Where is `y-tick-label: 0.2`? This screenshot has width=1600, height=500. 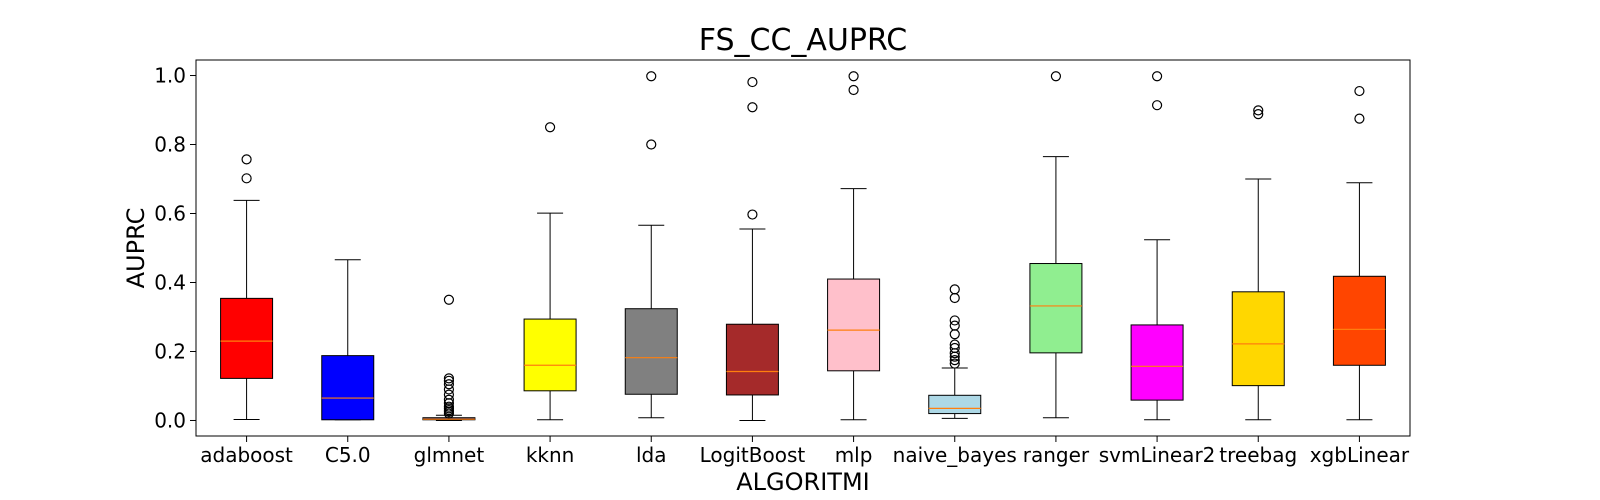
y-tick-label: 0.2 is located at coordinates (170, 351).